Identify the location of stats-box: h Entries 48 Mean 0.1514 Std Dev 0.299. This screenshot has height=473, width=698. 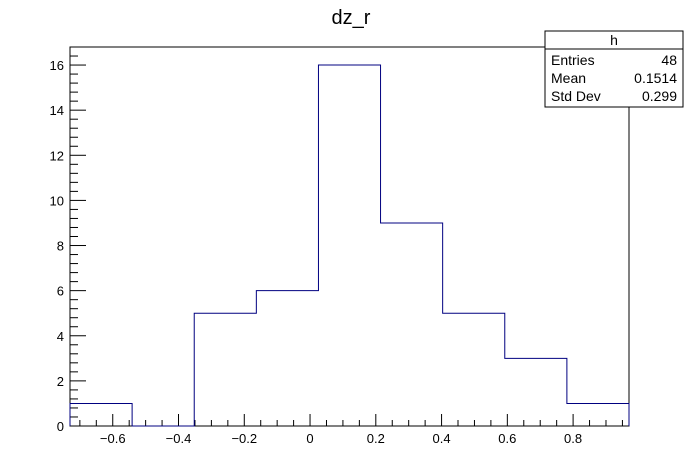
(614, 69).